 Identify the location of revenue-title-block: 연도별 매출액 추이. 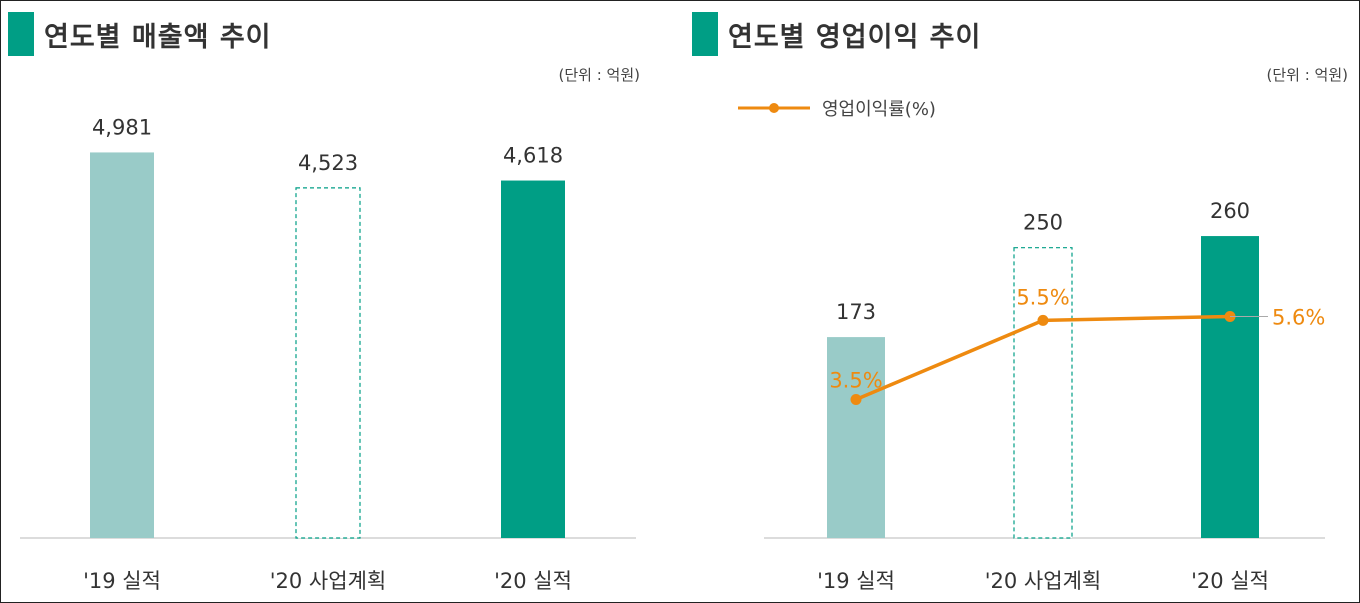
(140, 34).